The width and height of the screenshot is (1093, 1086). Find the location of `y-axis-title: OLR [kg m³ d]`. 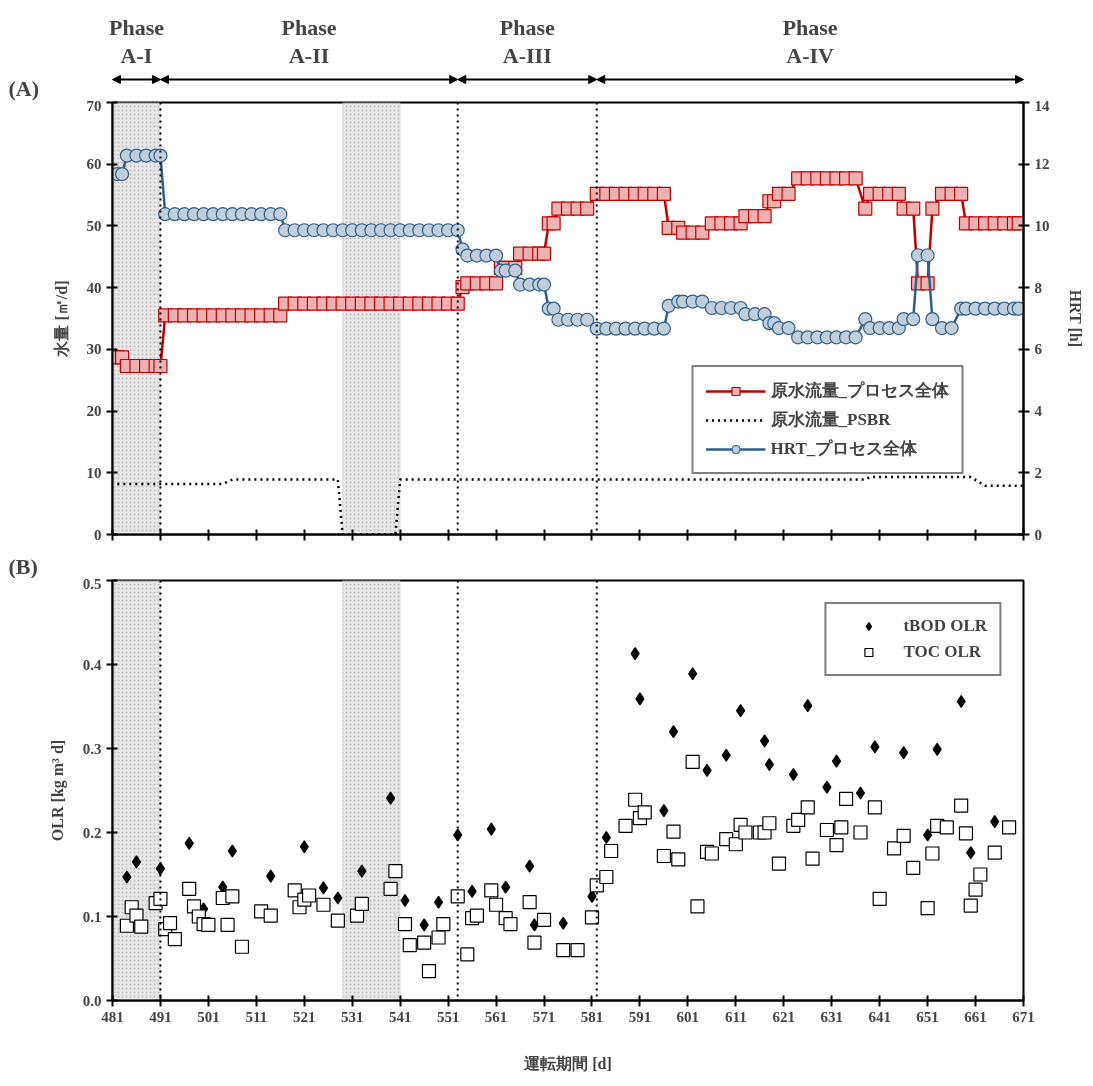

y-axis-title: OLR [kg m³ d] is located at coordinates (57, 790).